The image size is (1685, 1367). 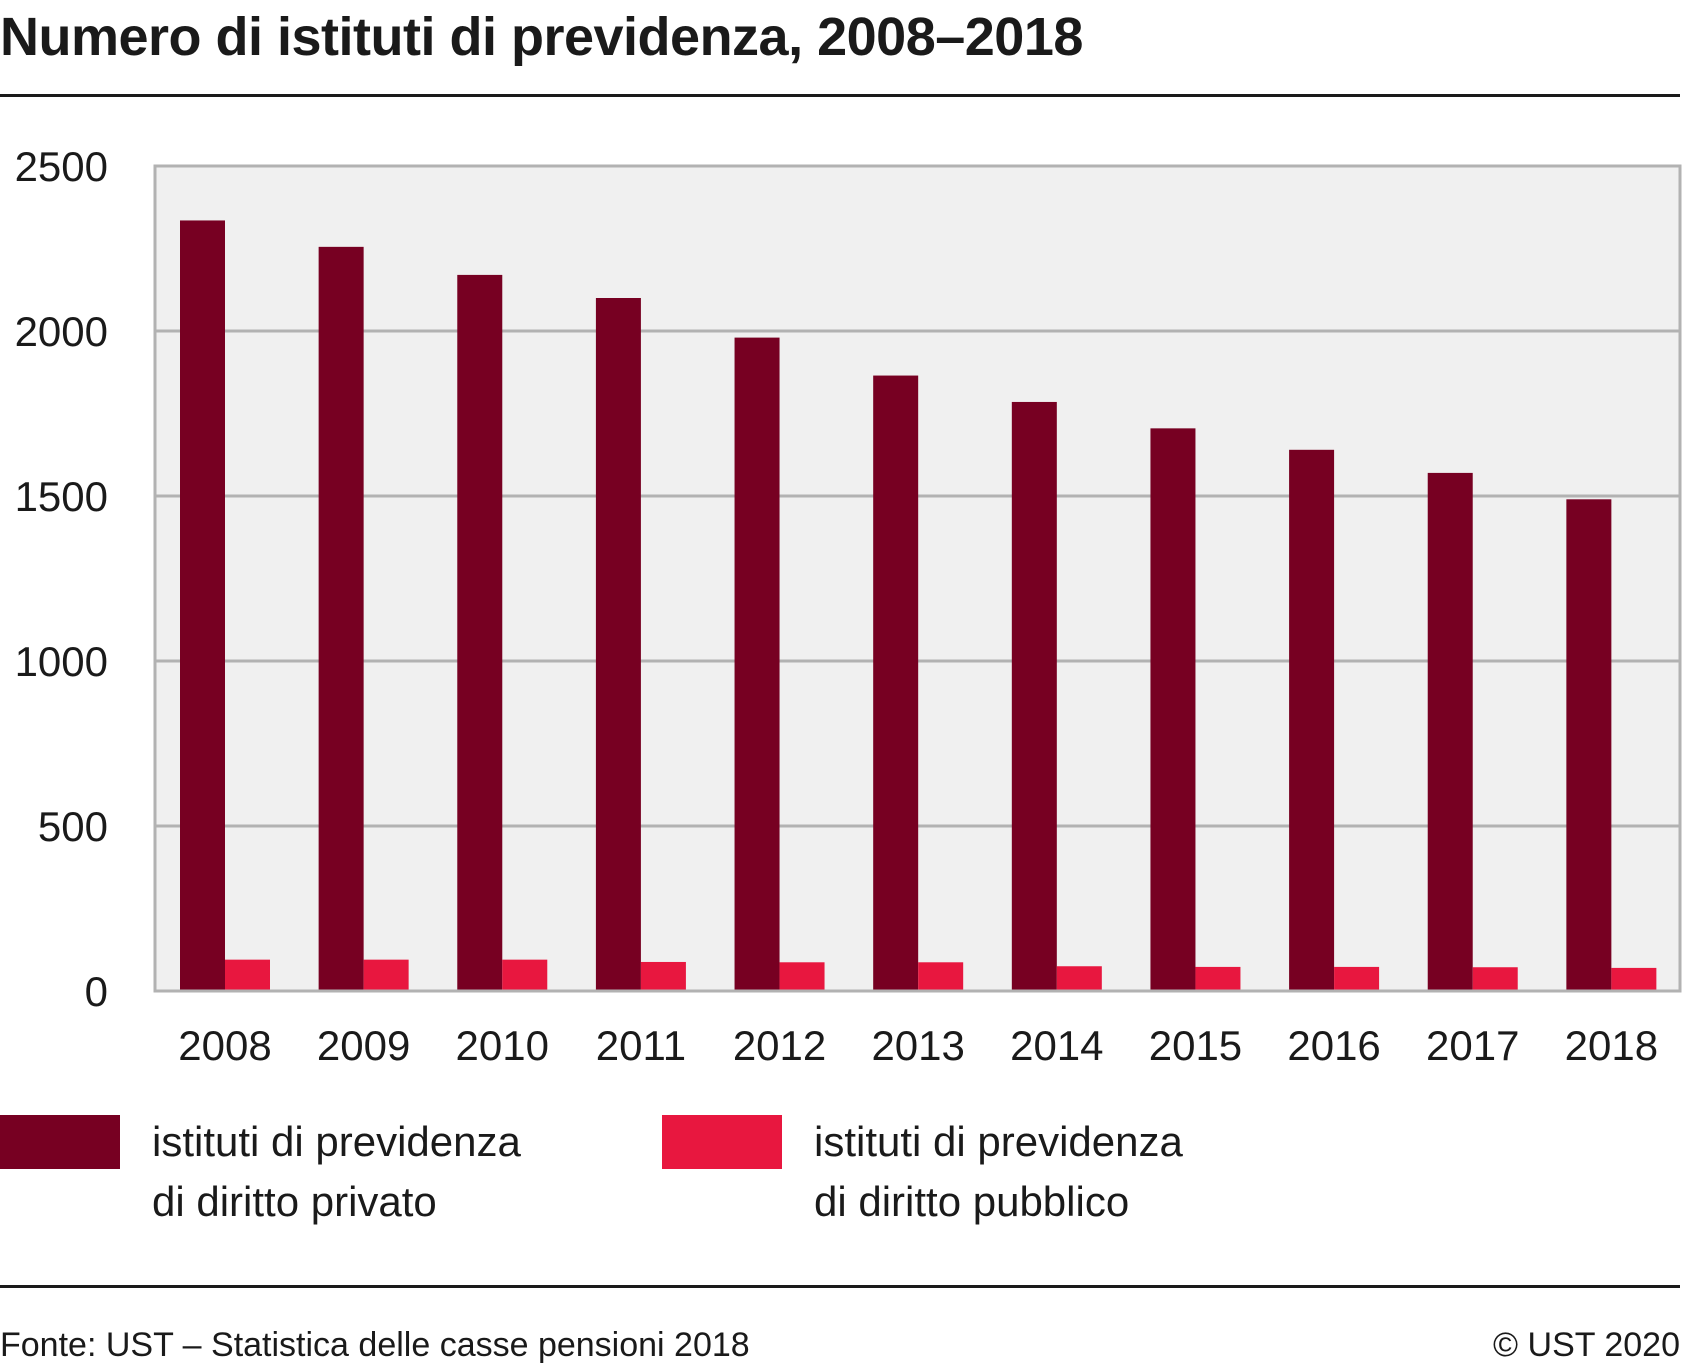 I want to click on x-tick-label: 2017, so click(x=1472, y=1045).